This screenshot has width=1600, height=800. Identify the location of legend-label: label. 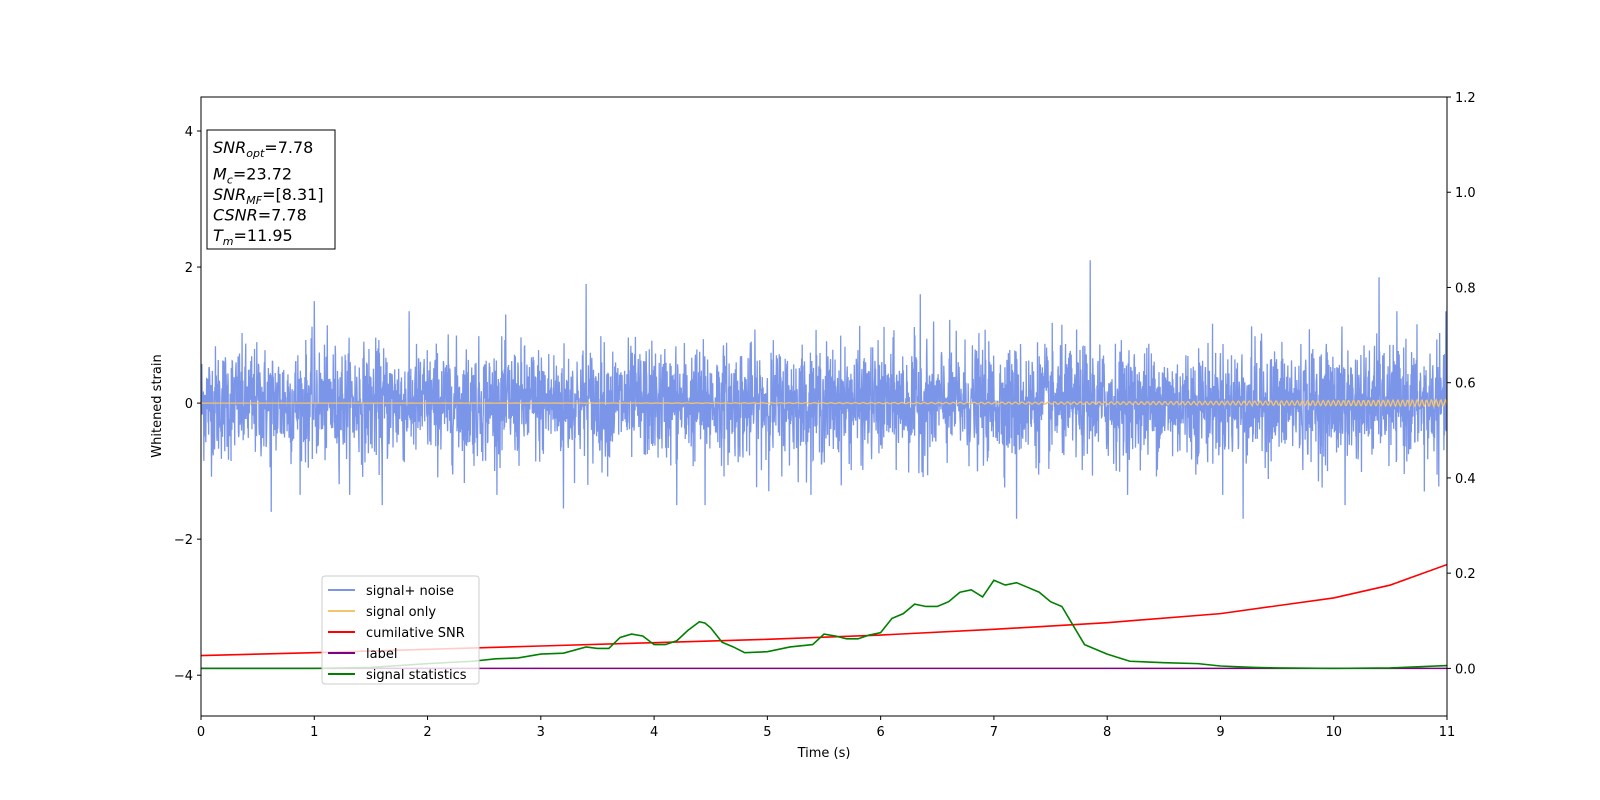
(381, 654).